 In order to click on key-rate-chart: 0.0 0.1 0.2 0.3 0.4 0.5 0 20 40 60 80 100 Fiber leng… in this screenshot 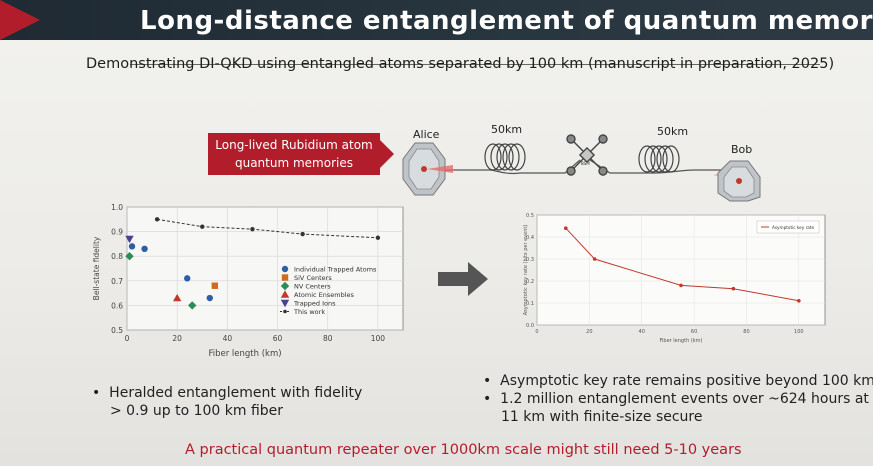, I will do `click(674, 278)`.